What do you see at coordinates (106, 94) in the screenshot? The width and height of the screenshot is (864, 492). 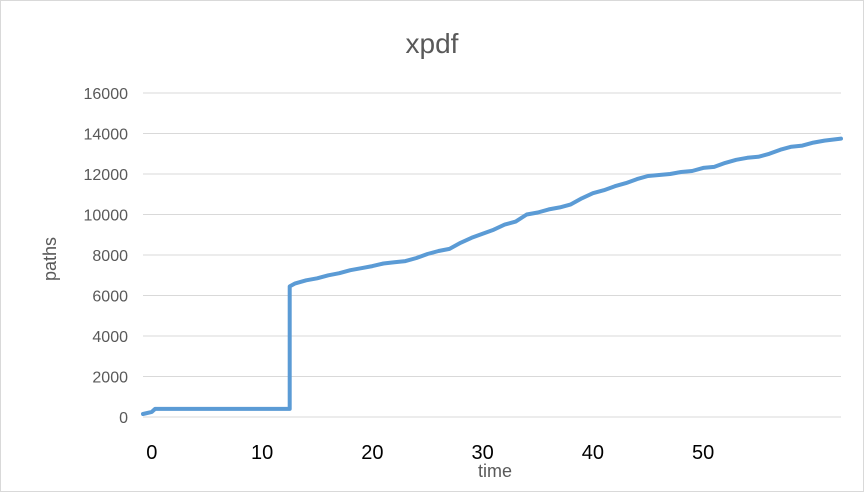 I see `y-tick-label: 16000` at bounding box center [106, 94].